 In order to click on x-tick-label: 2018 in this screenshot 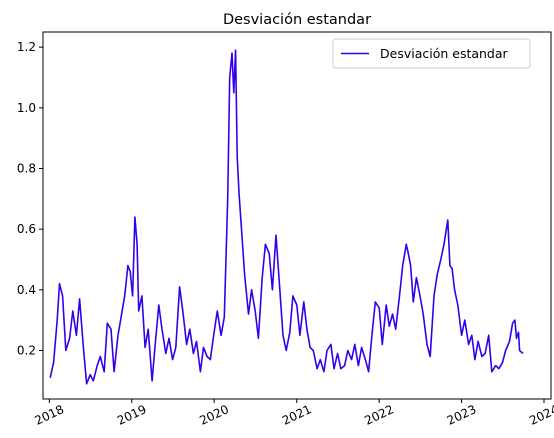, I will do `click(50, 415)`.